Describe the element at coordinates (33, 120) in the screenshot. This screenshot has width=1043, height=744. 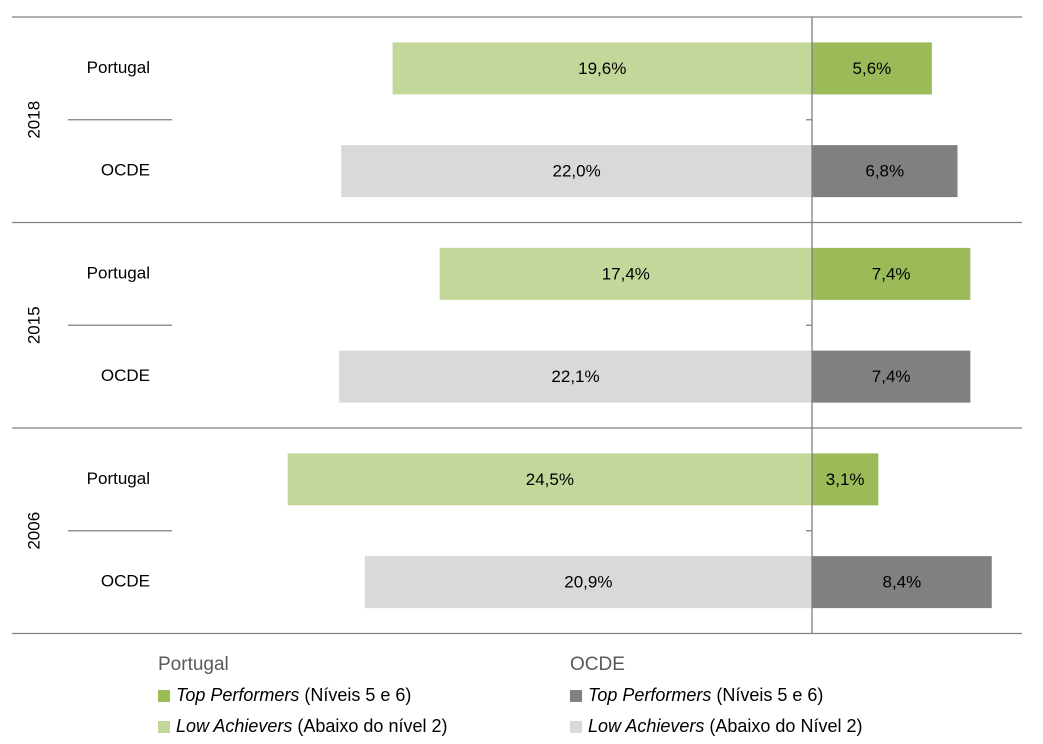
I see `group-label: 2018` at that location.